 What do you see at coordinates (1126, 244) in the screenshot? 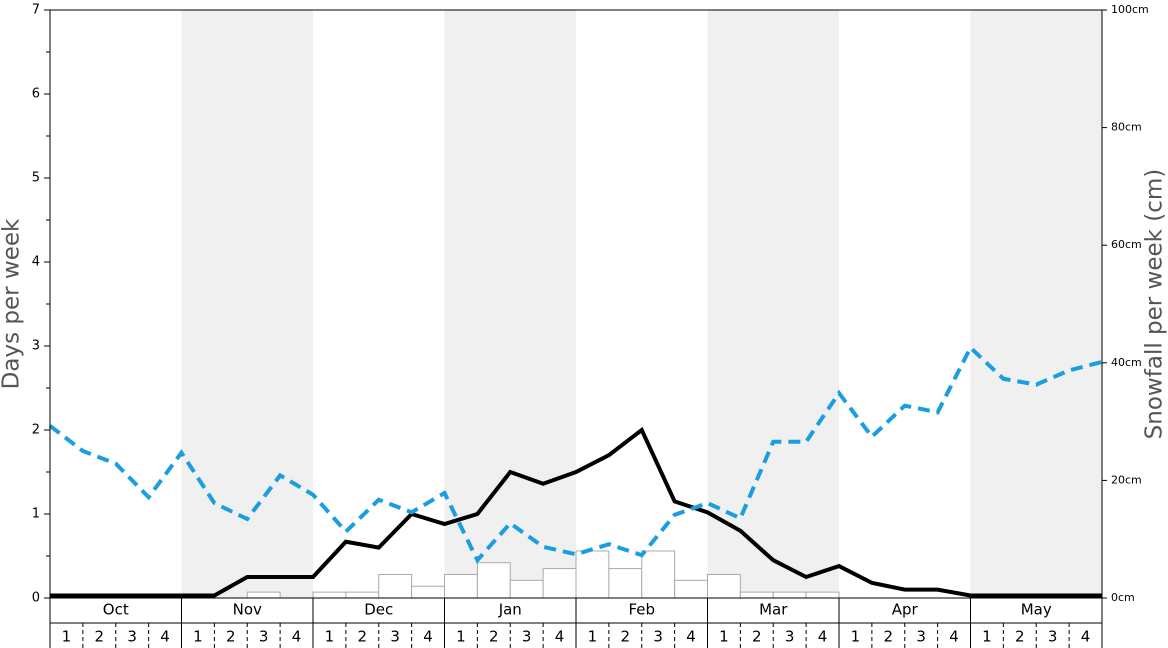
I see `y2-tick-label: 60cm` at bounding box center [1126, 244].